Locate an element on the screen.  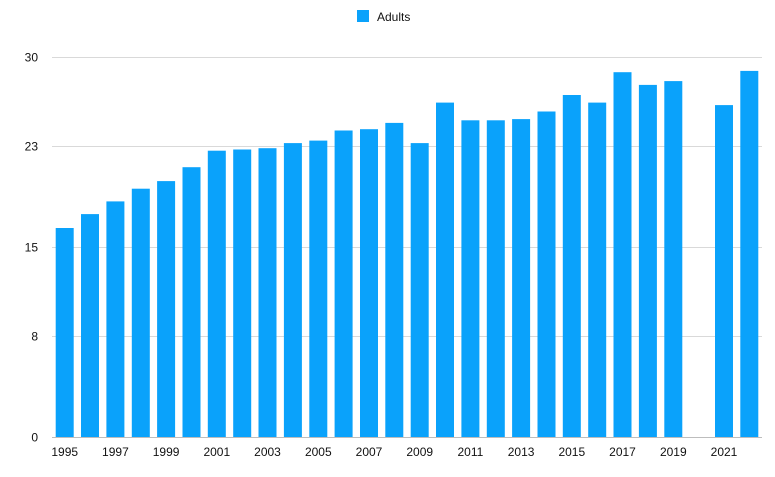
bar-1996 is located at coordinates (90, 325).